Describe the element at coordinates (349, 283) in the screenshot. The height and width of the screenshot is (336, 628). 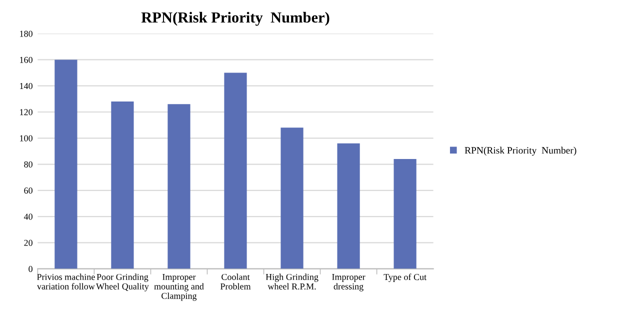
I see `x-tick-label: Improper dressing` at that location.